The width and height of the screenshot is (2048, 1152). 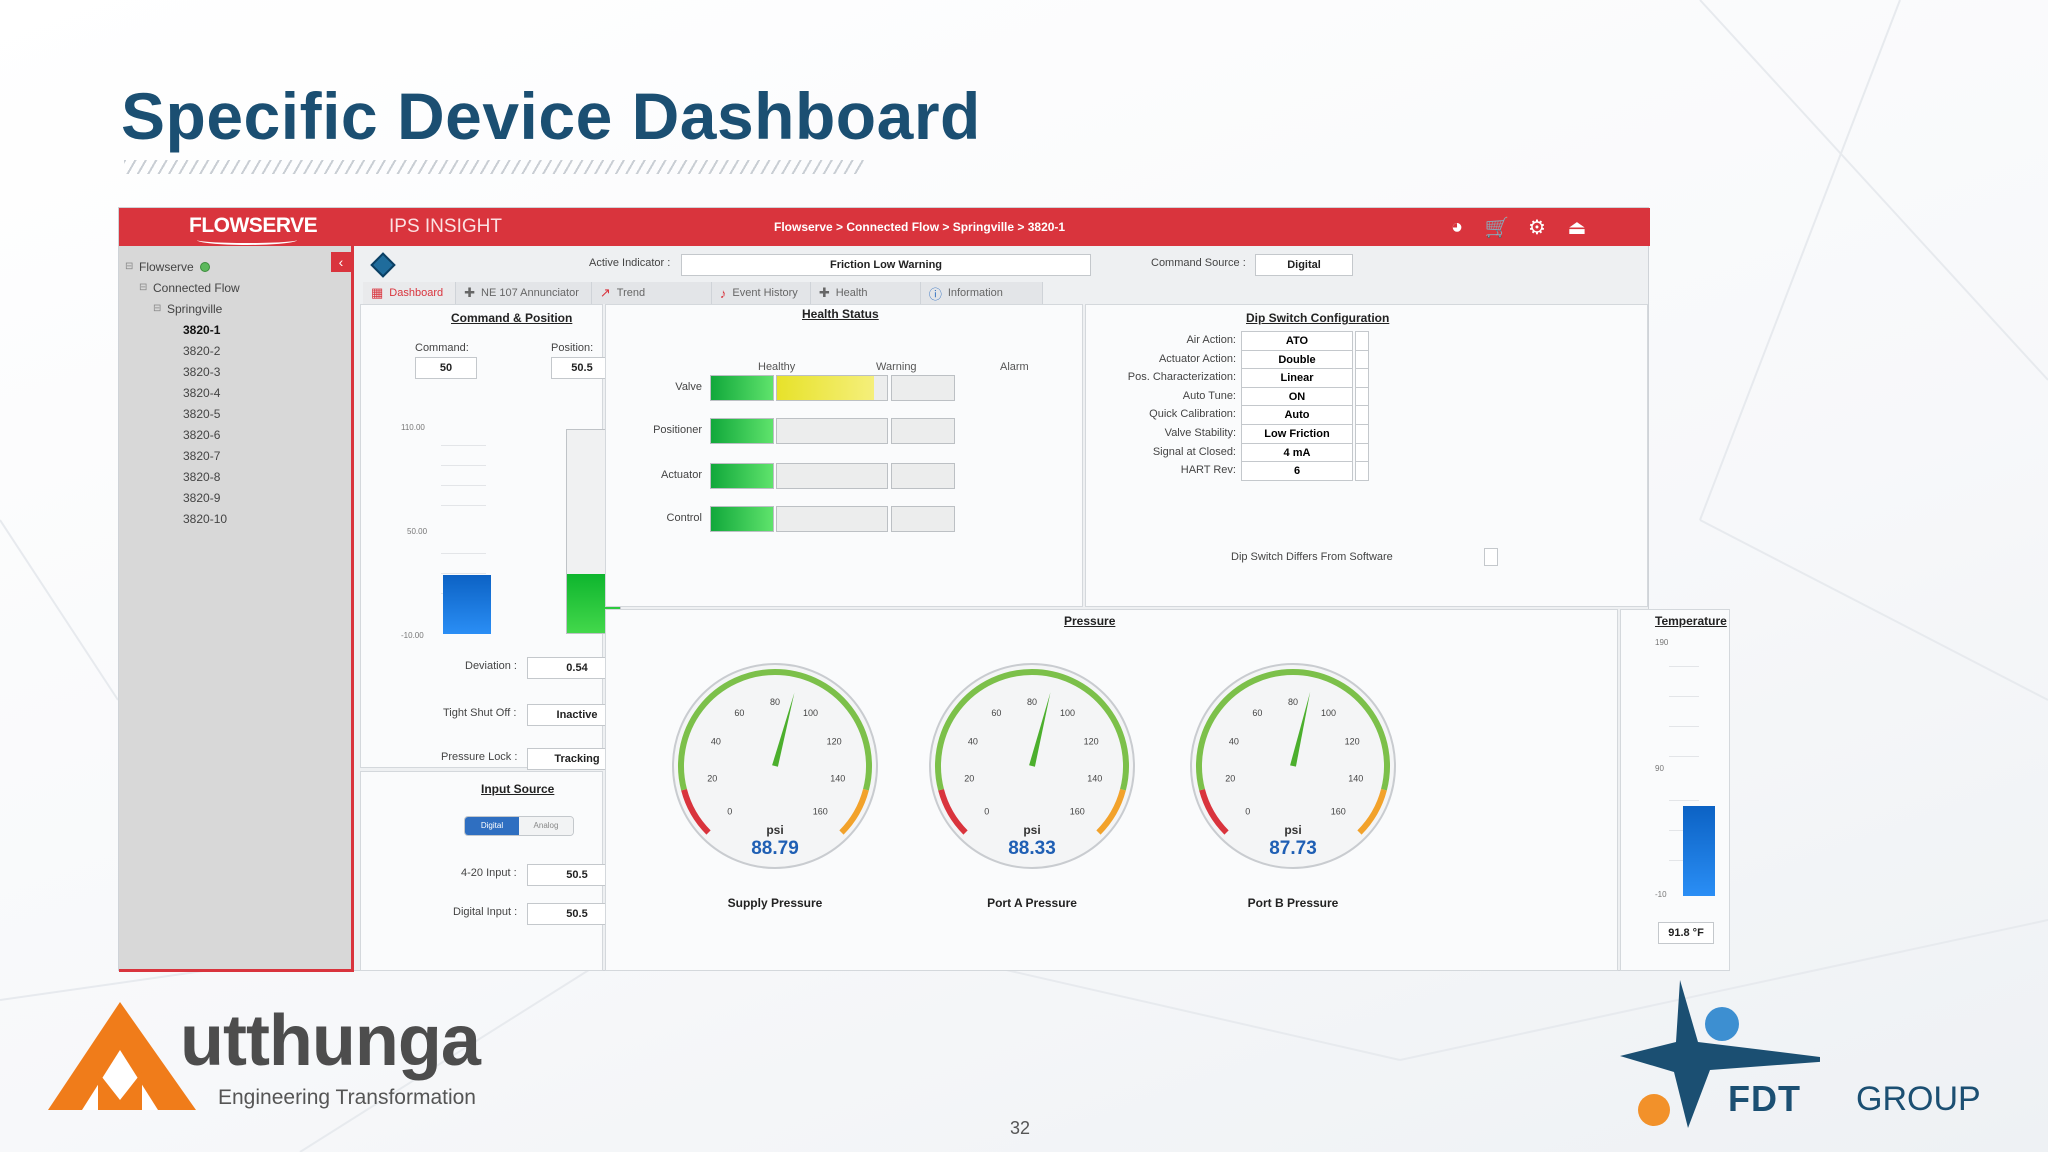 What do you see at coordinates (1297, 452) in the screenshot?
I see `dip-switch-value: 4 mA` at bounding box center [1297, 452].